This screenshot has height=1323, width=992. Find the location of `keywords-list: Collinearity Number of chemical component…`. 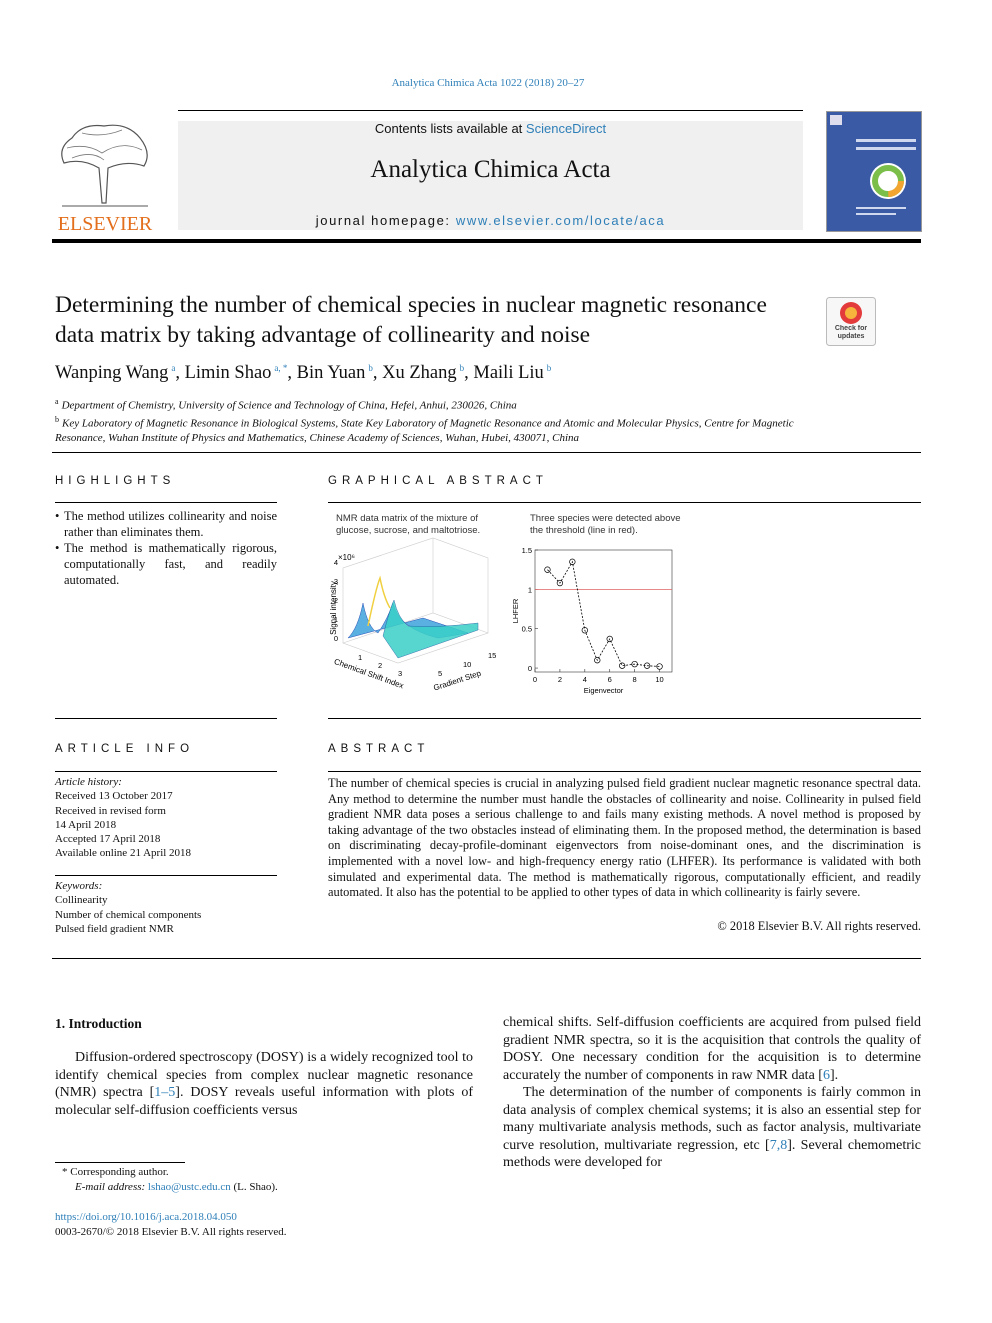

keywords-list: Collinearity Number of chemical component… is located at coordinates (166, 914).